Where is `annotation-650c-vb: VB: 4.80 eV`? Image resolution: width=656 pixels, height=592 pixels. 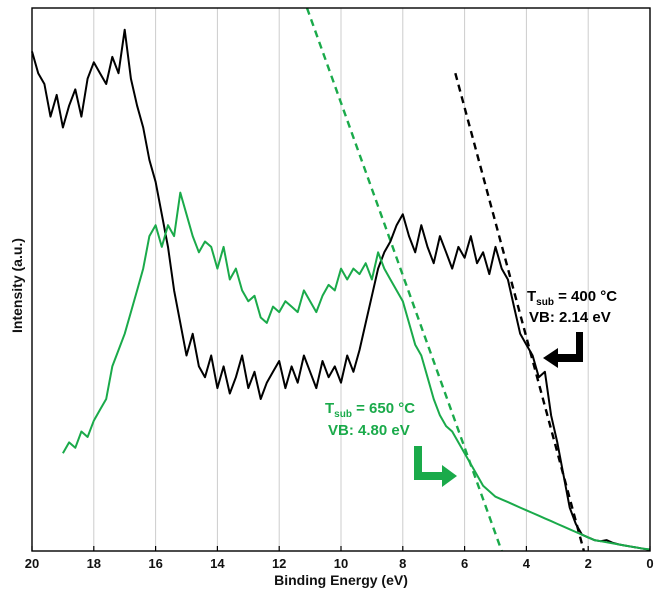 annotation-650c-vb: VB: 4.80 eV is located at coordinates (369, 430).